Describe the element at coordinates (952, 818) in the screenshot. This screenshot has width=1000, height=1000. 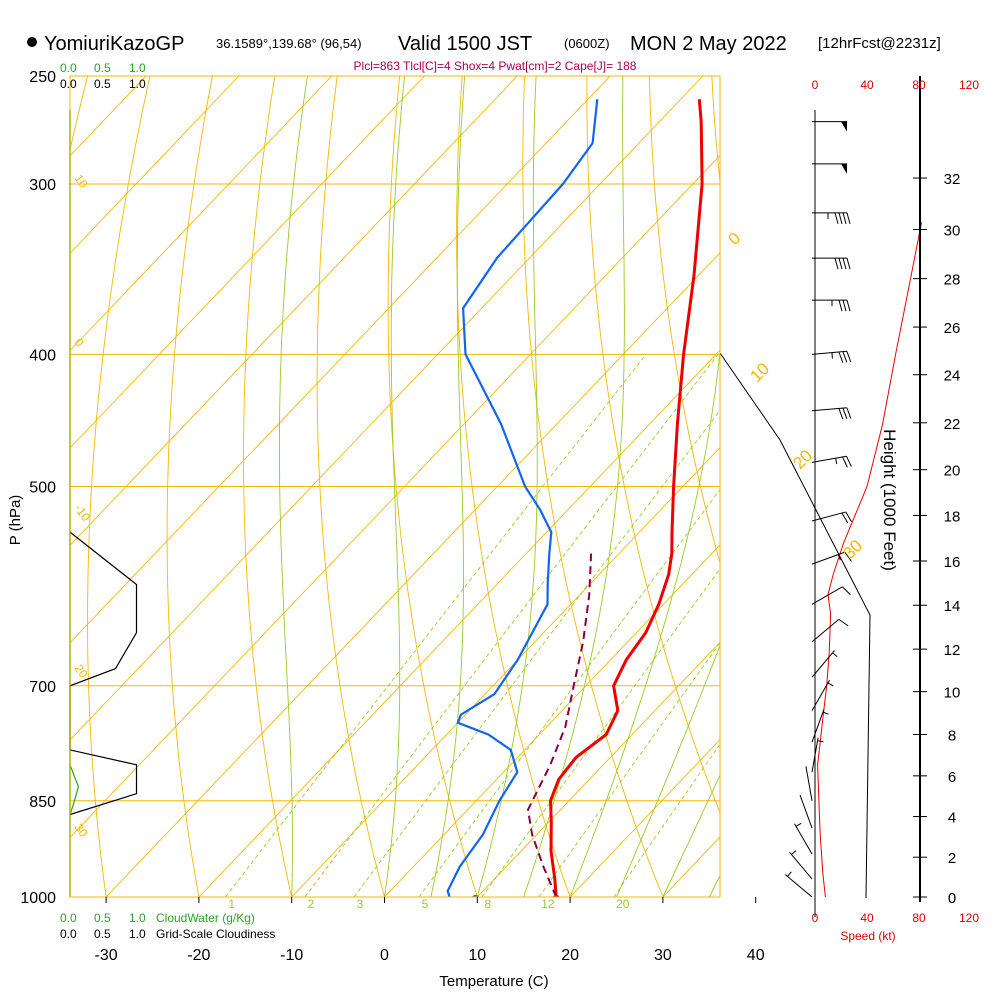
I see `height-tick-label: 4` at that location.